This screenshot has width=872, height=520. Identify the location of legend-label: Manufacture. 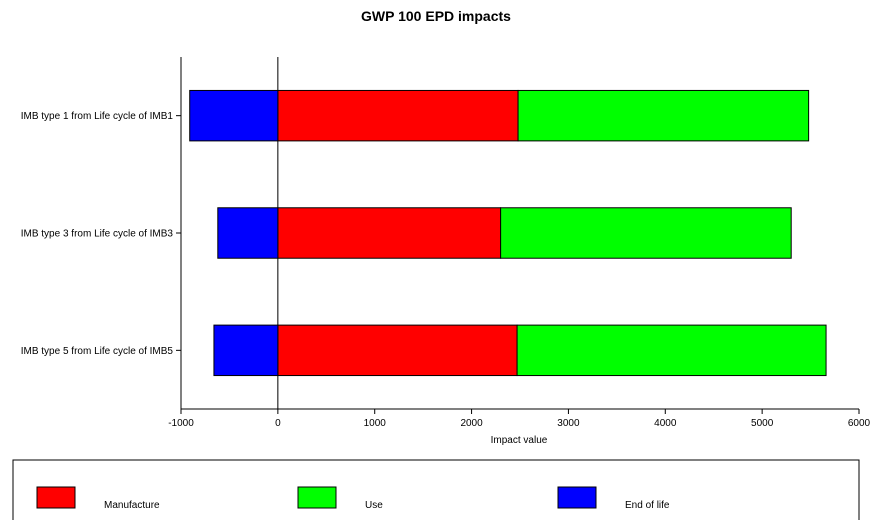
(132, 505).